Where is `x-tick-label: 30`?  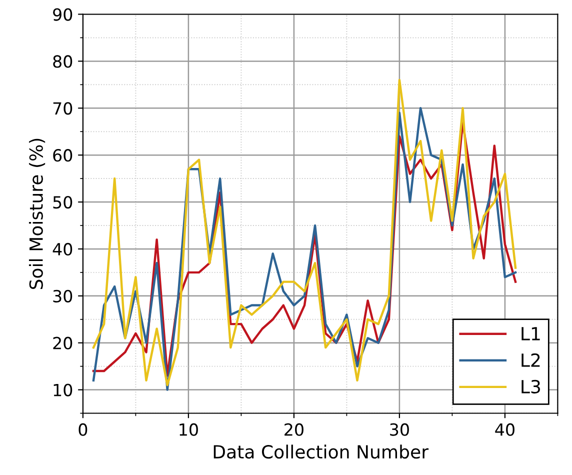
x-tick-label: 30 is located at coordinates (399, 429).